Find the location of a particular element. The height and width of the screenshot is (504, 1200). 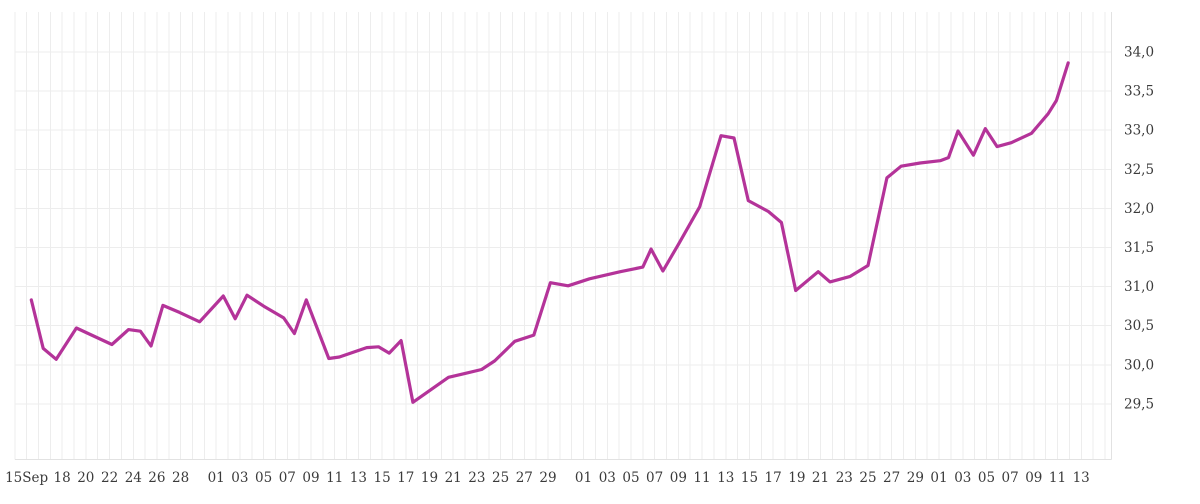

x-tick-label: 18 is located at coordinates (62, 478).